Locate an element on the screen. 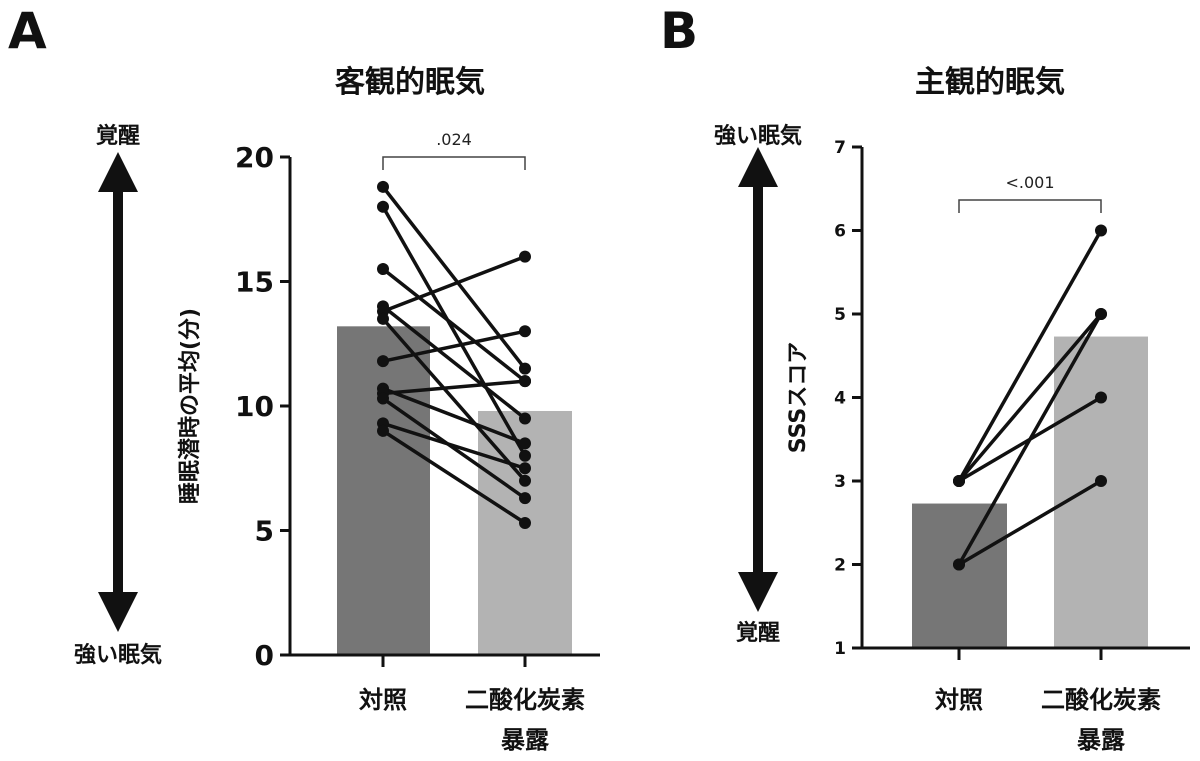 The width and height of the screenshot is (1200, 761). panel-a-title: 客観的眠気 is located at coordinates (410, 82).